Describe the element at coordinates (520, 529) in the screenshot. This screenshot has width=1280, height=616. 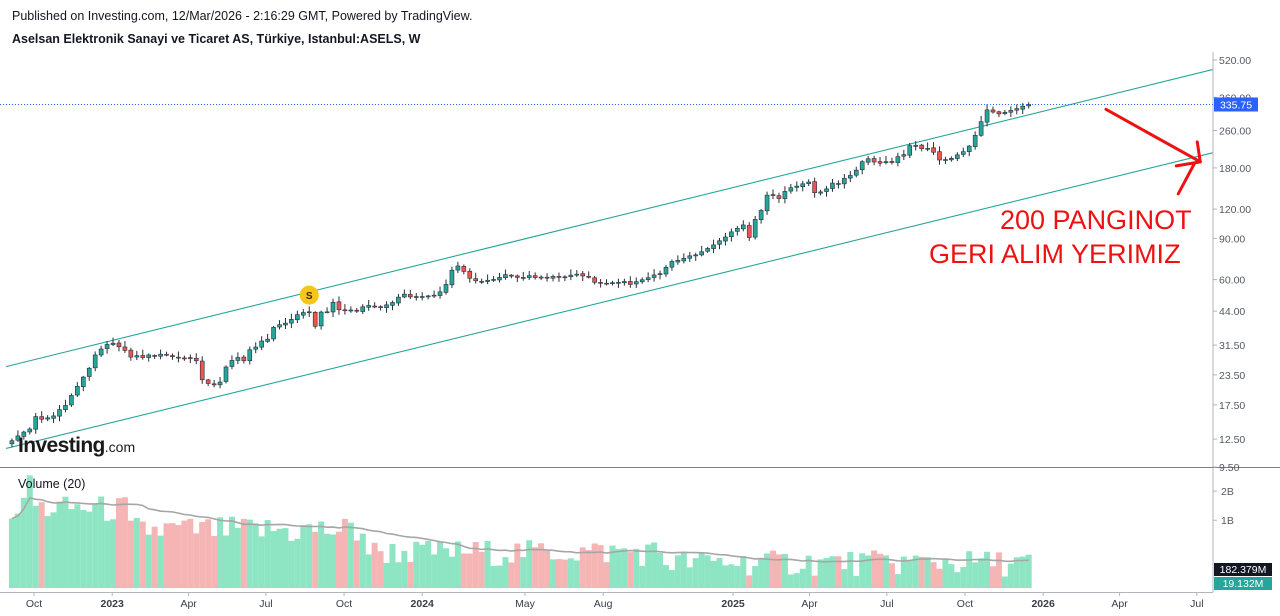
I see `volume-ma-line` at that location.